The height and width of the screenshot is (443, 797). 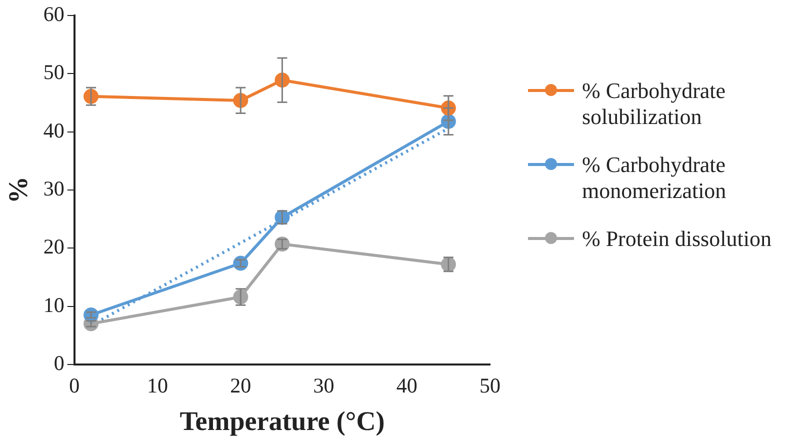 I want to click on x-tick-label: 50, so click(x=490, y=386).